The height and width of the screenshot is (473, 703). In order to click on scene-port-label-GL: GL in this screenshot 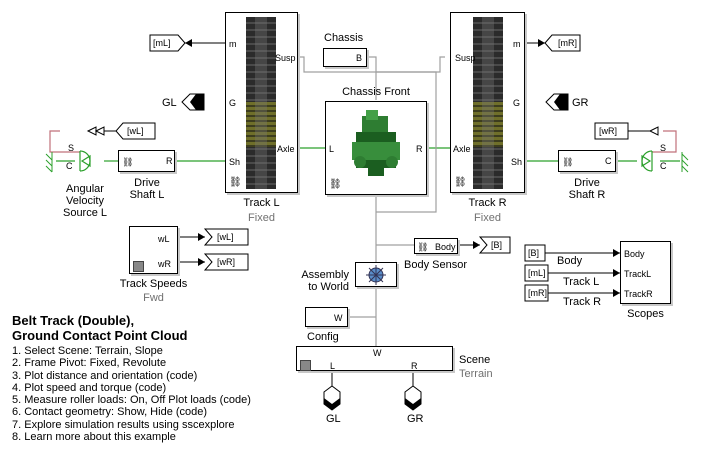, I will do `click(333, 419)`.